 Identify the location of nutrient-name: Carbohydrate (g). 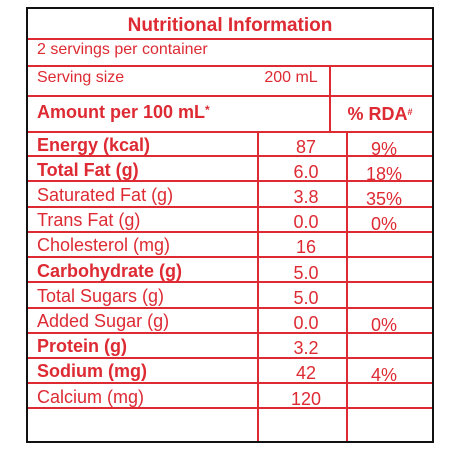
(110, 271).